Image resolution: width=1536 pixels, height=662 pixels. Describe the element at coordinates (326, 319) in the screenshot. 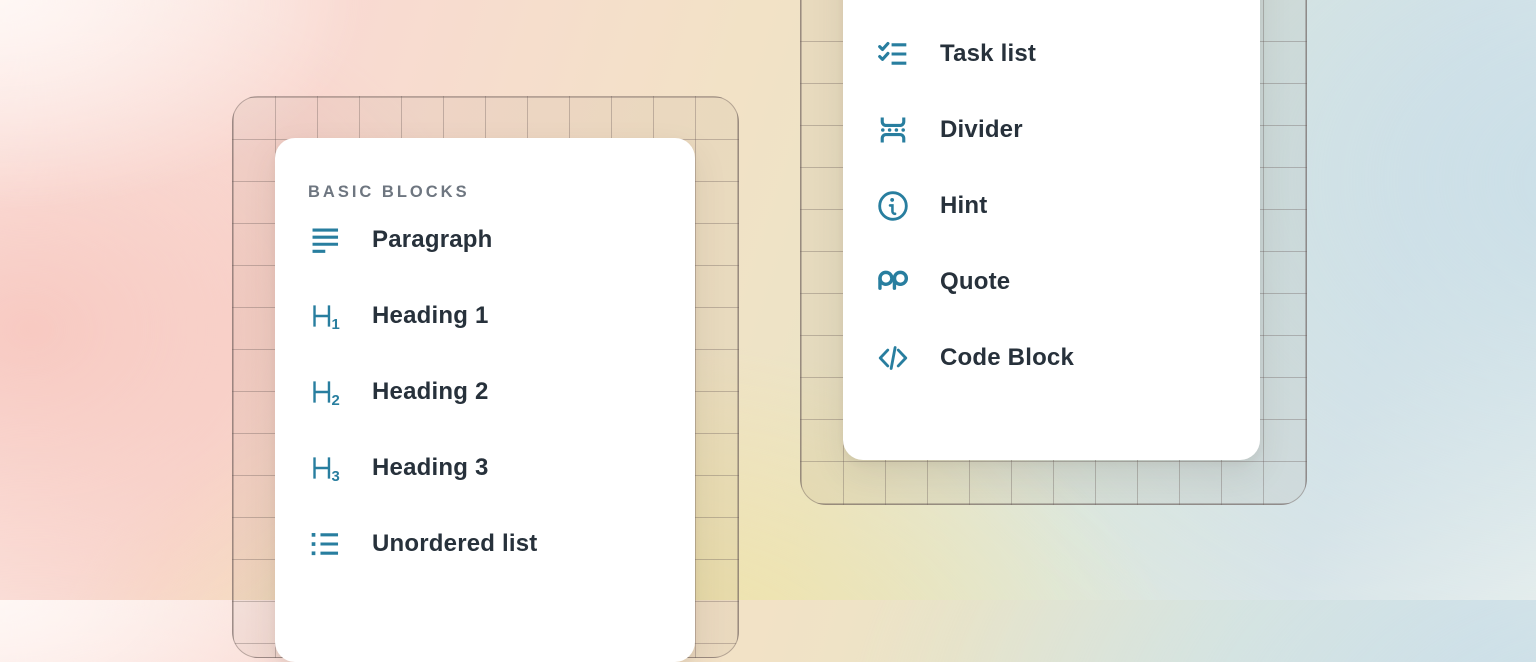

I see `heading-1-icon: 1` at that location.